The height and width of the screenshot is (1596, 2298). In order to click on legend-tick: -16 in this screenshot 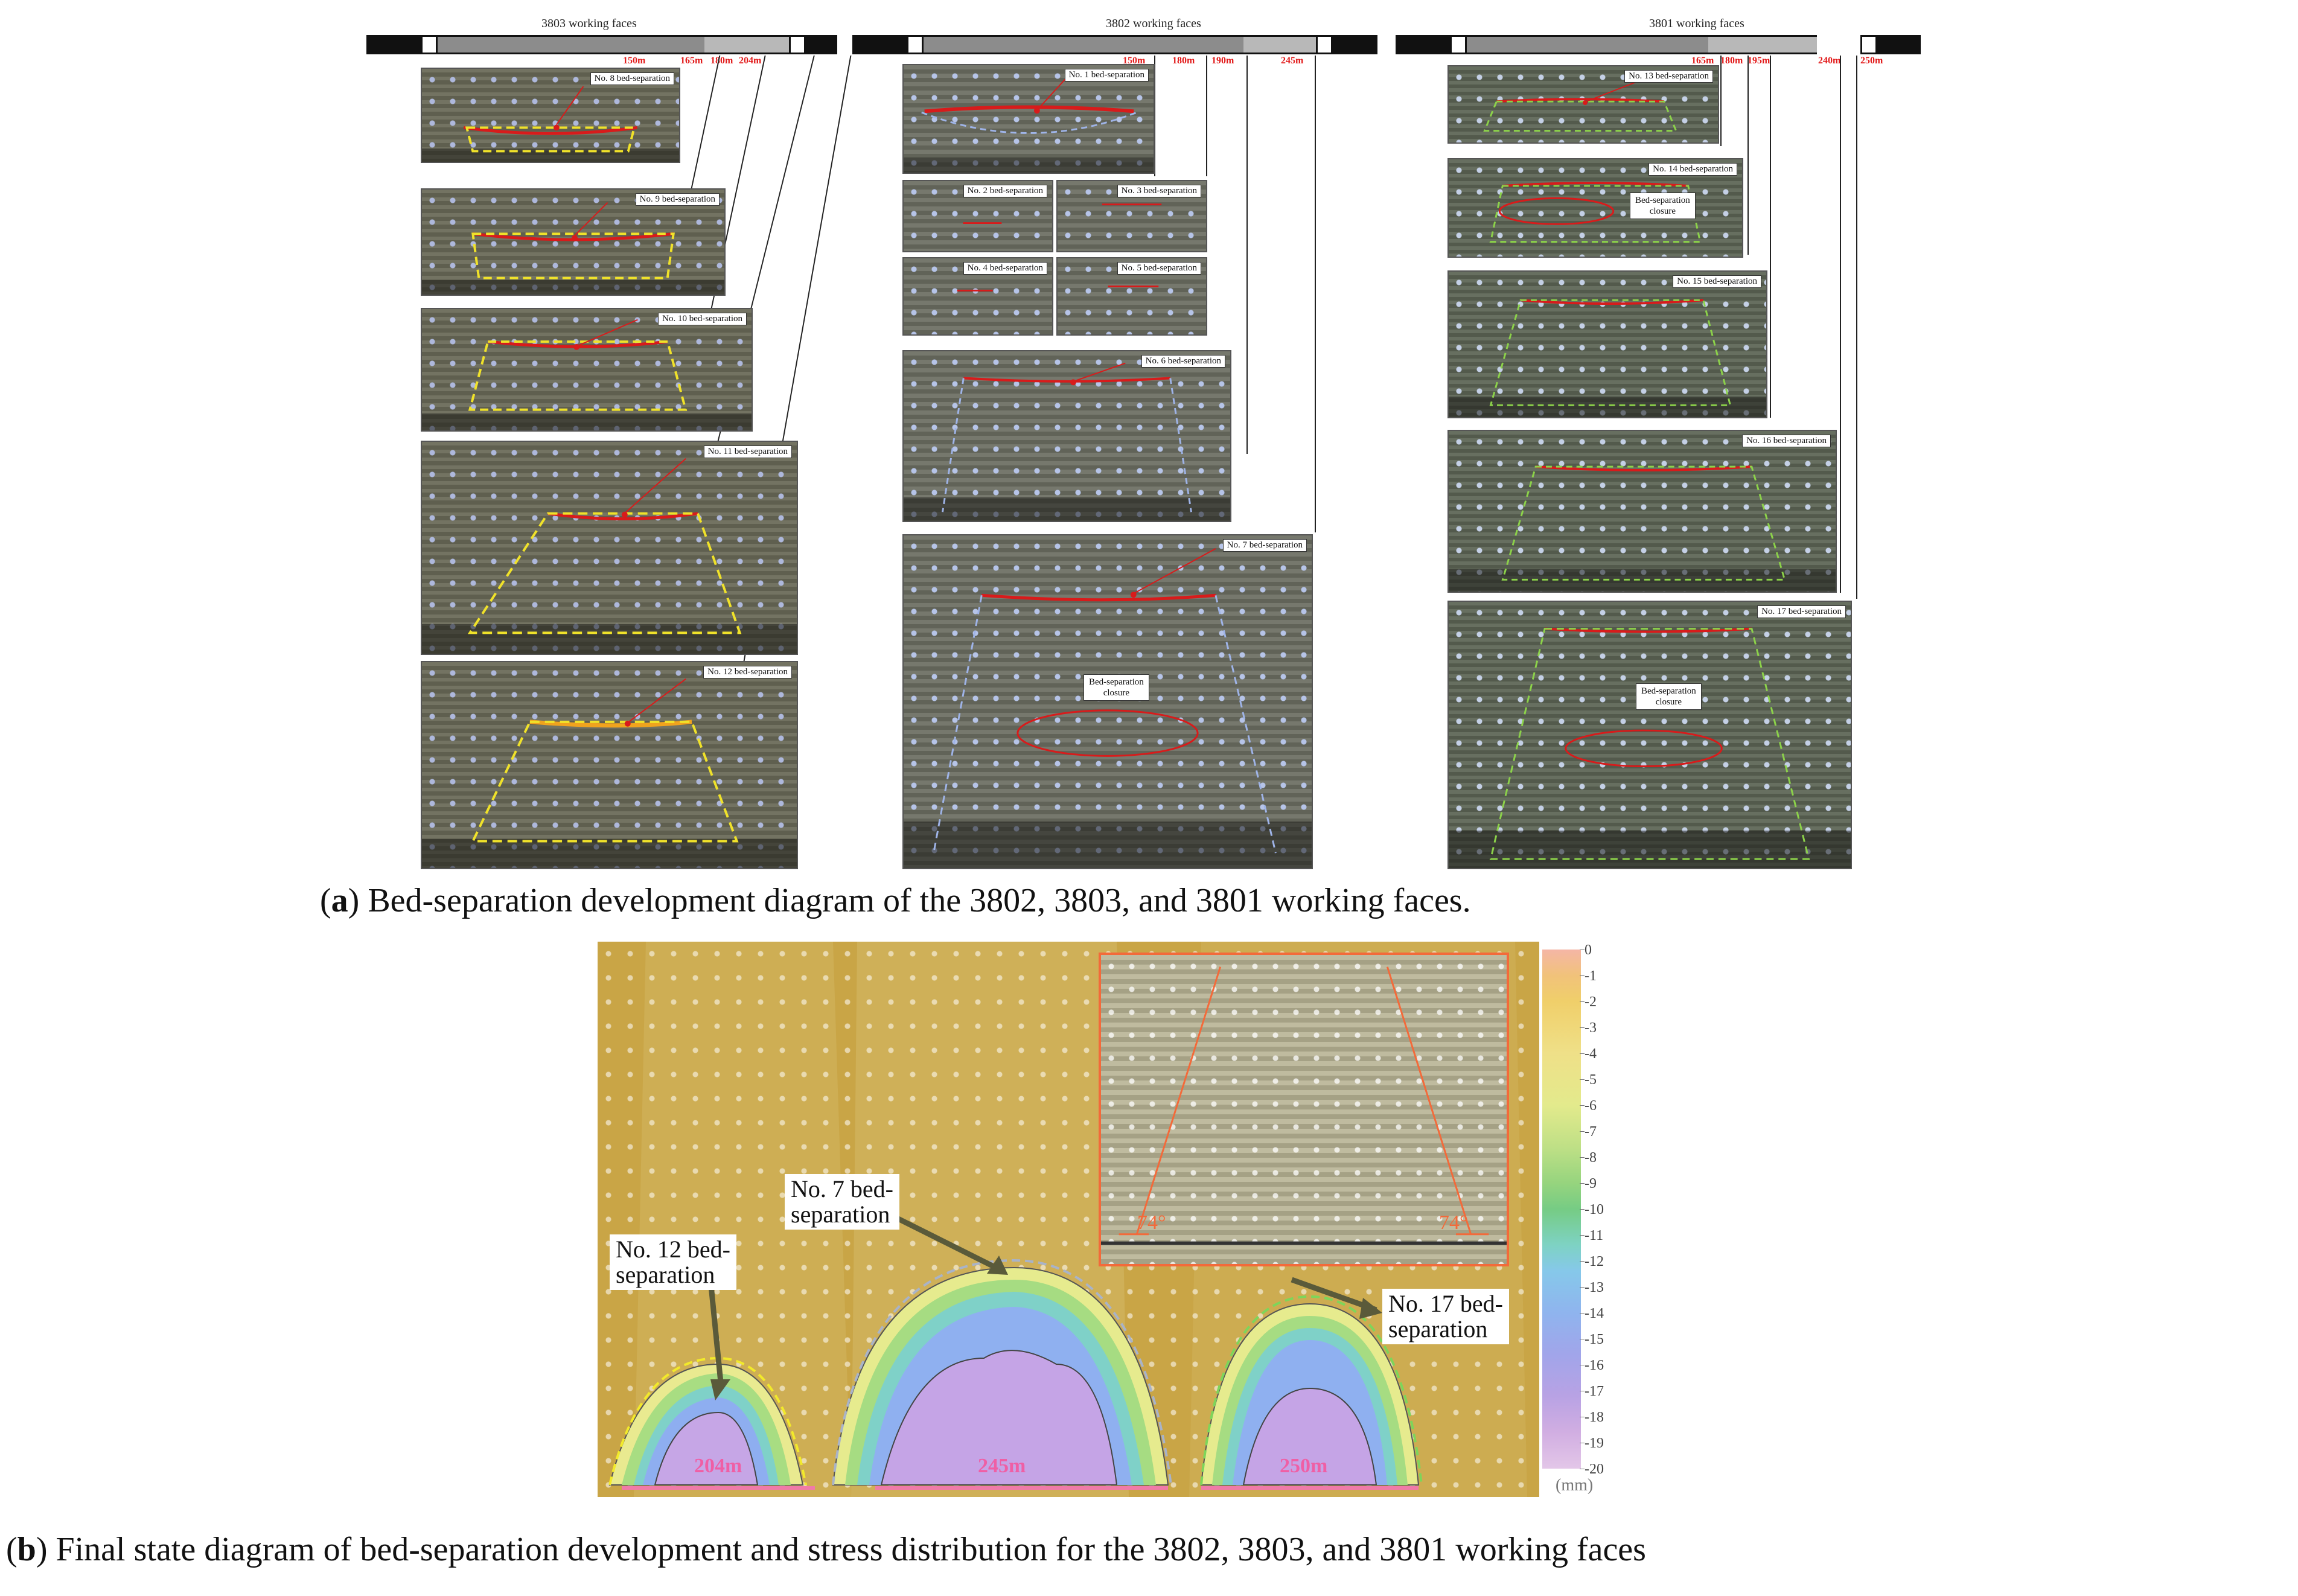, I will do `click(1592, 1366)`.